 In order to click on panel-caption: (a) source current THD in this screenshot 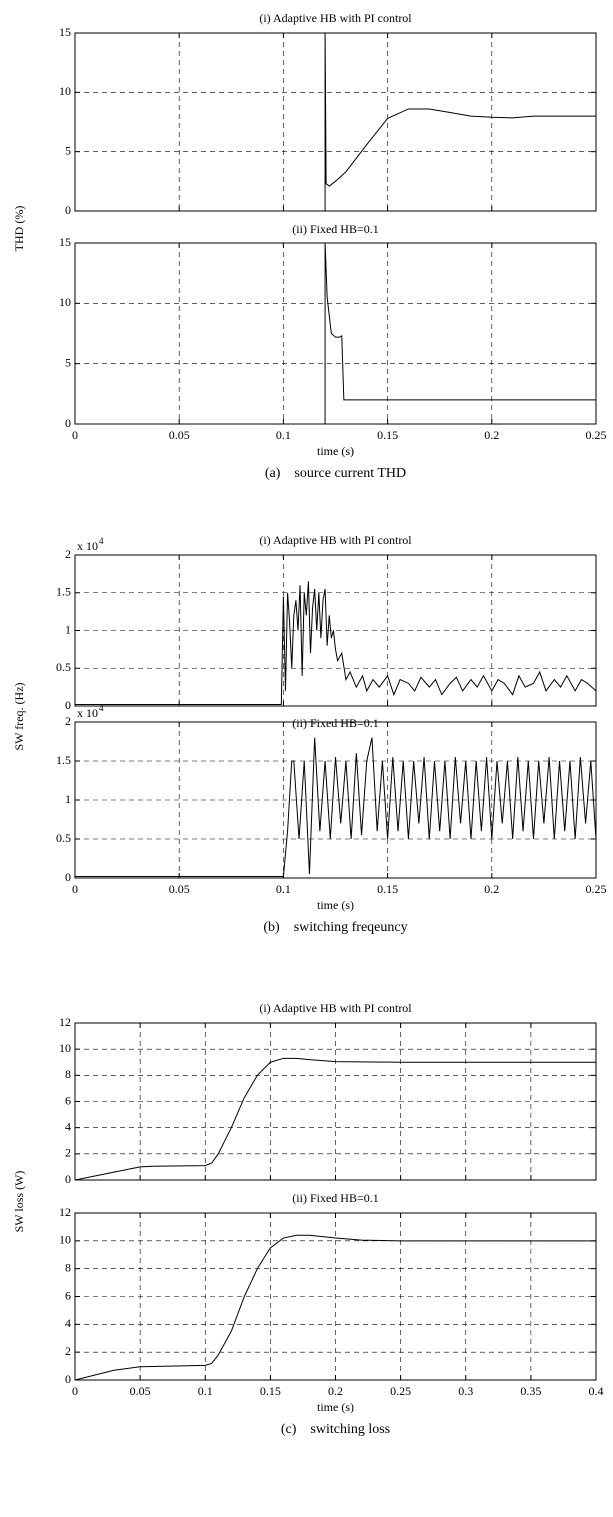, I will do `click(335, 473)`.